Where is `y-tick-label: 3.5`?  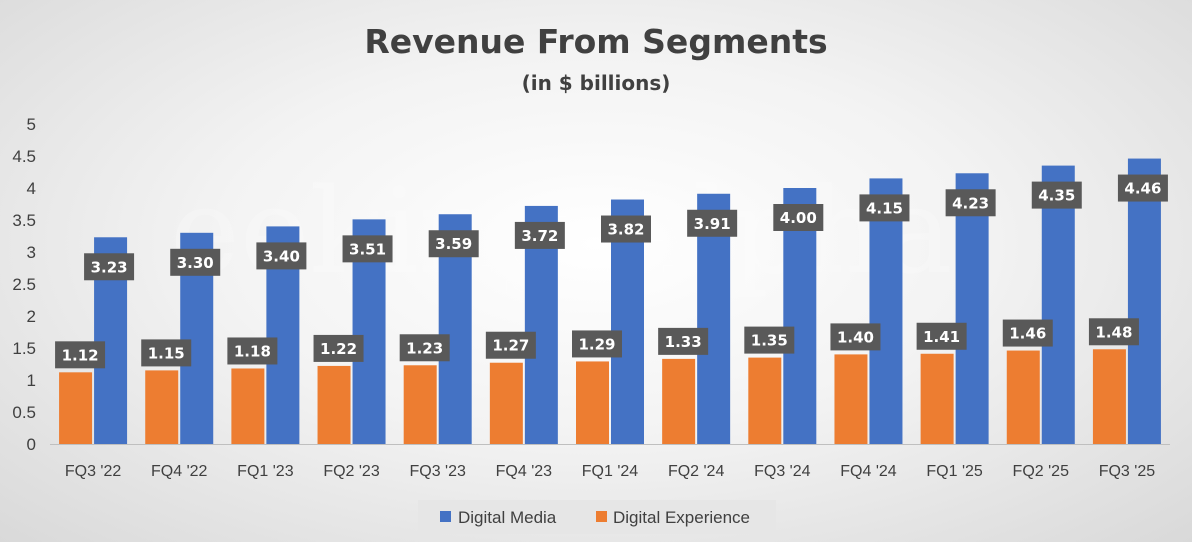
y-tick-label: 3.5 is located at coordinates (24, 220).